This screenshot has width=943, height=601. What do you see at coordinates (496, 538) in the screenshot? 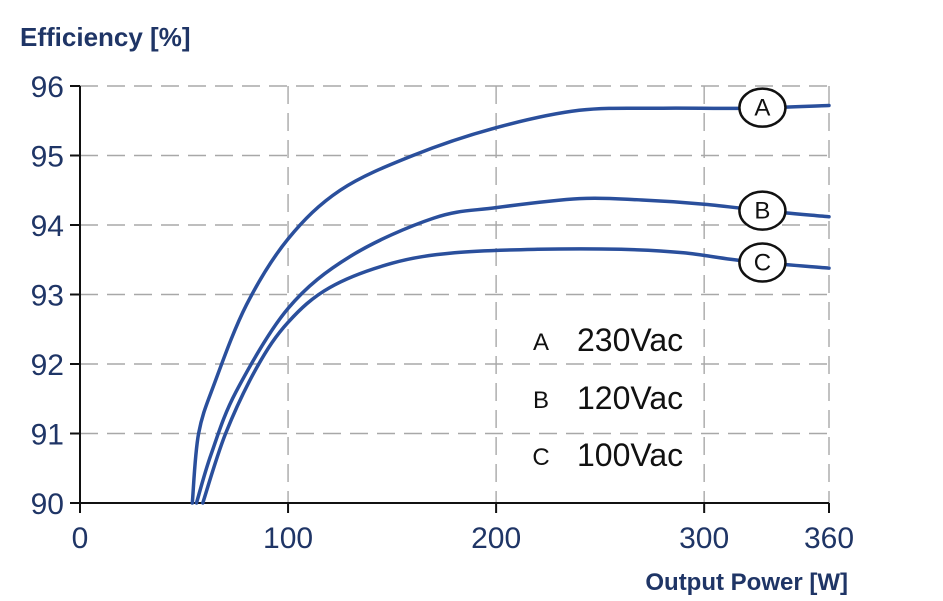
I see `x-tick-label: 200` at bounding box center [496, 538].